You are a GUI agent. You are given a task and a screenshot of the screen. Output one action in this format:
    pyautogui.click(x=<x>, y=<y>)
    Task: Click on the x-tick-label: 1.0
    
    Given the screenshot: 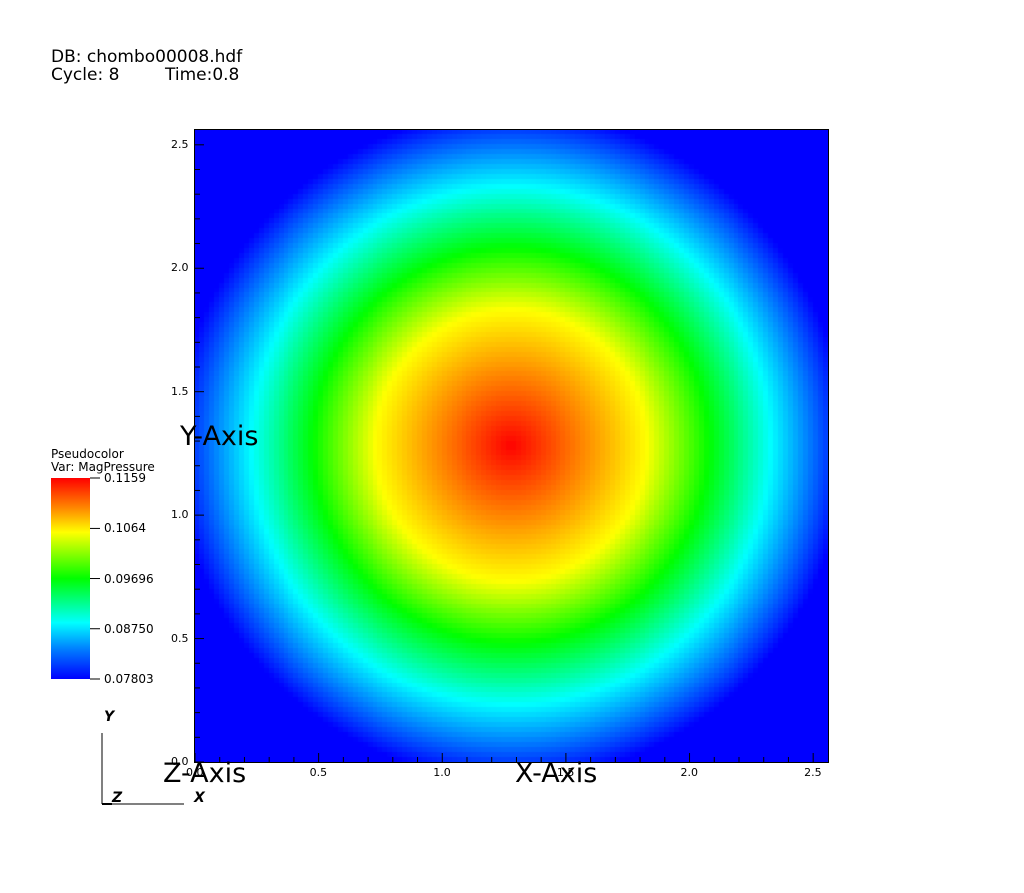 What is the action you would take?
    pyautogui.click(x=442, y=772)
    